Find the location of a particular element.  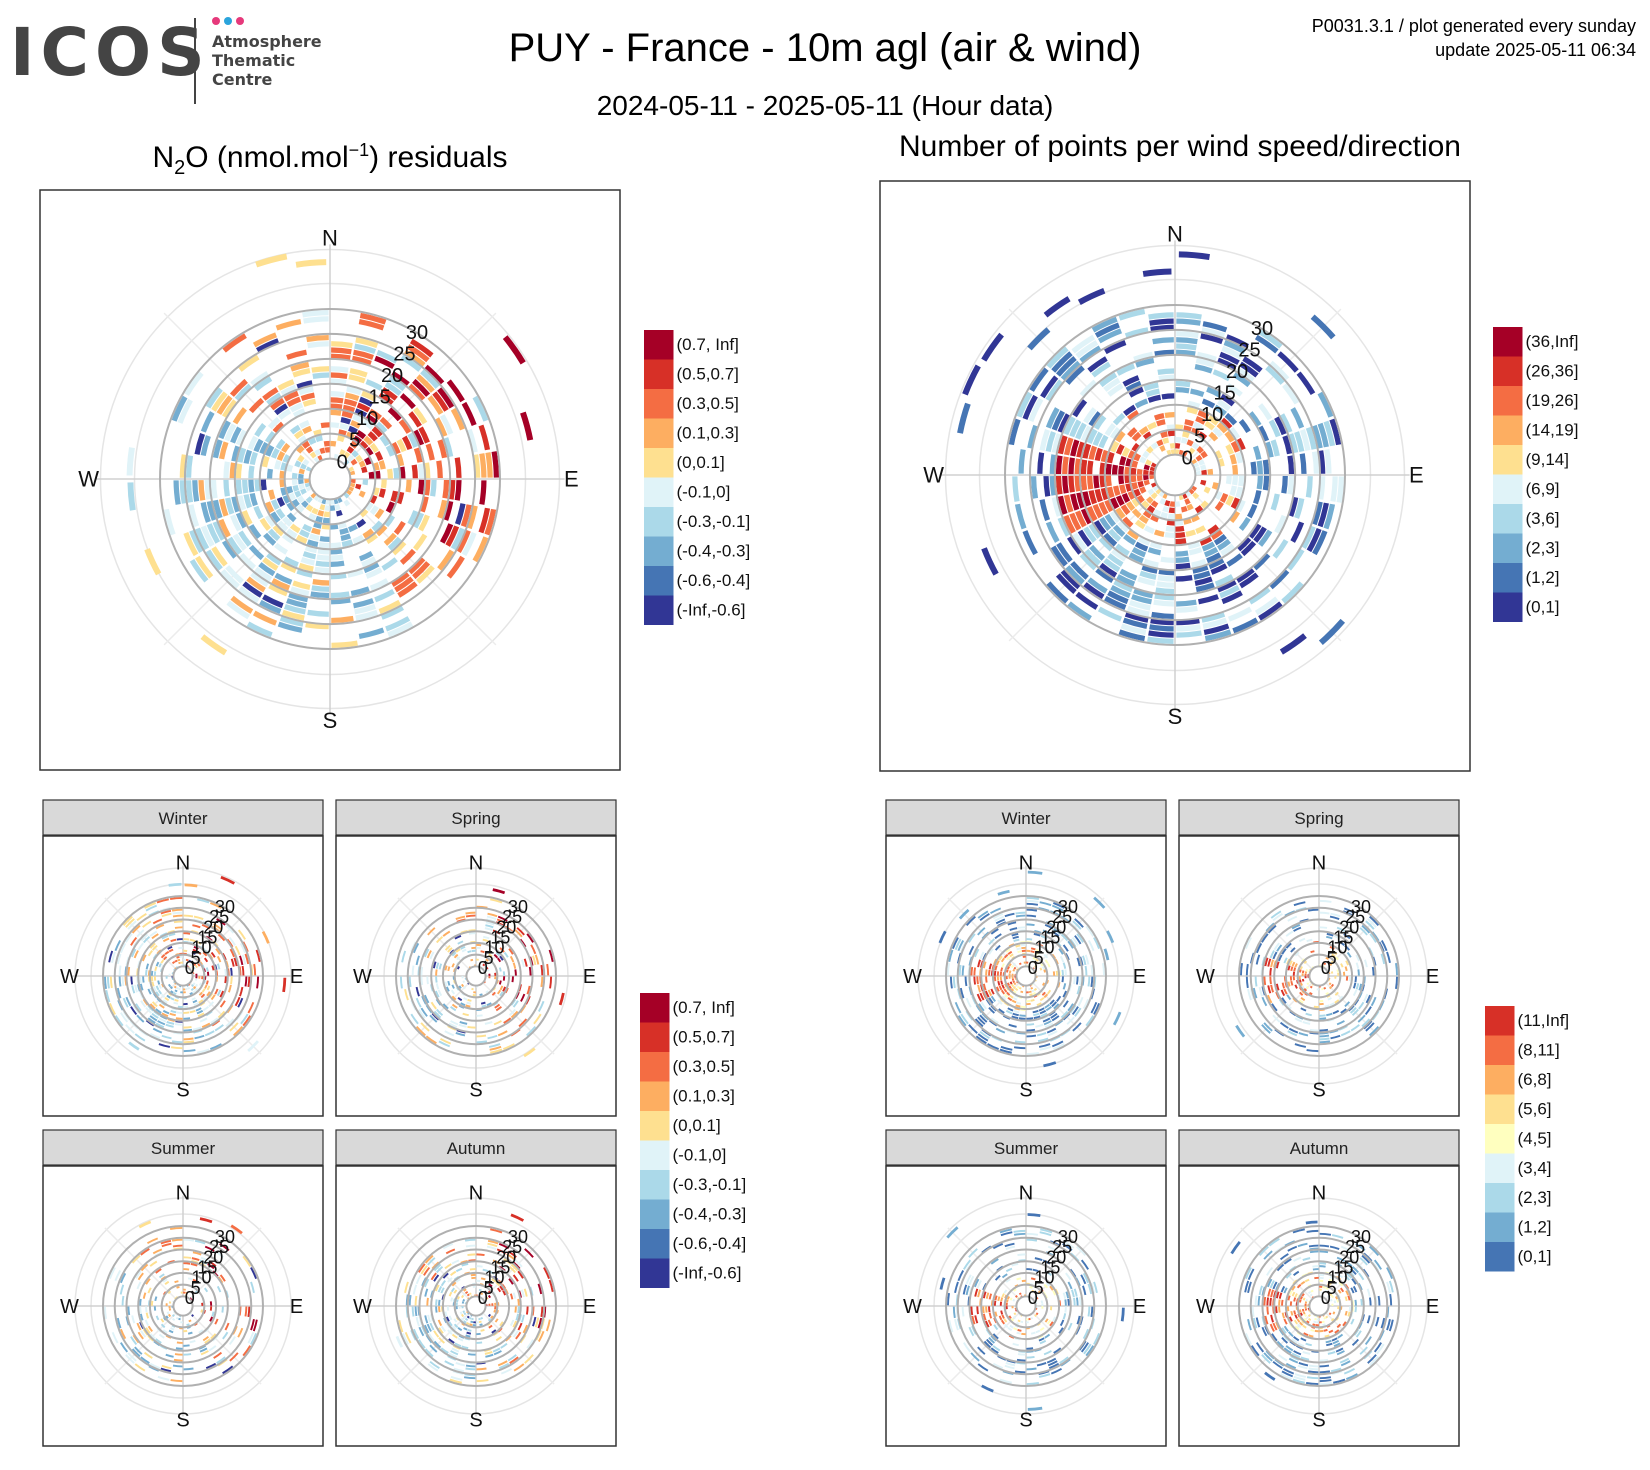

compass-label: N is located at coordinates (1319, 1193).